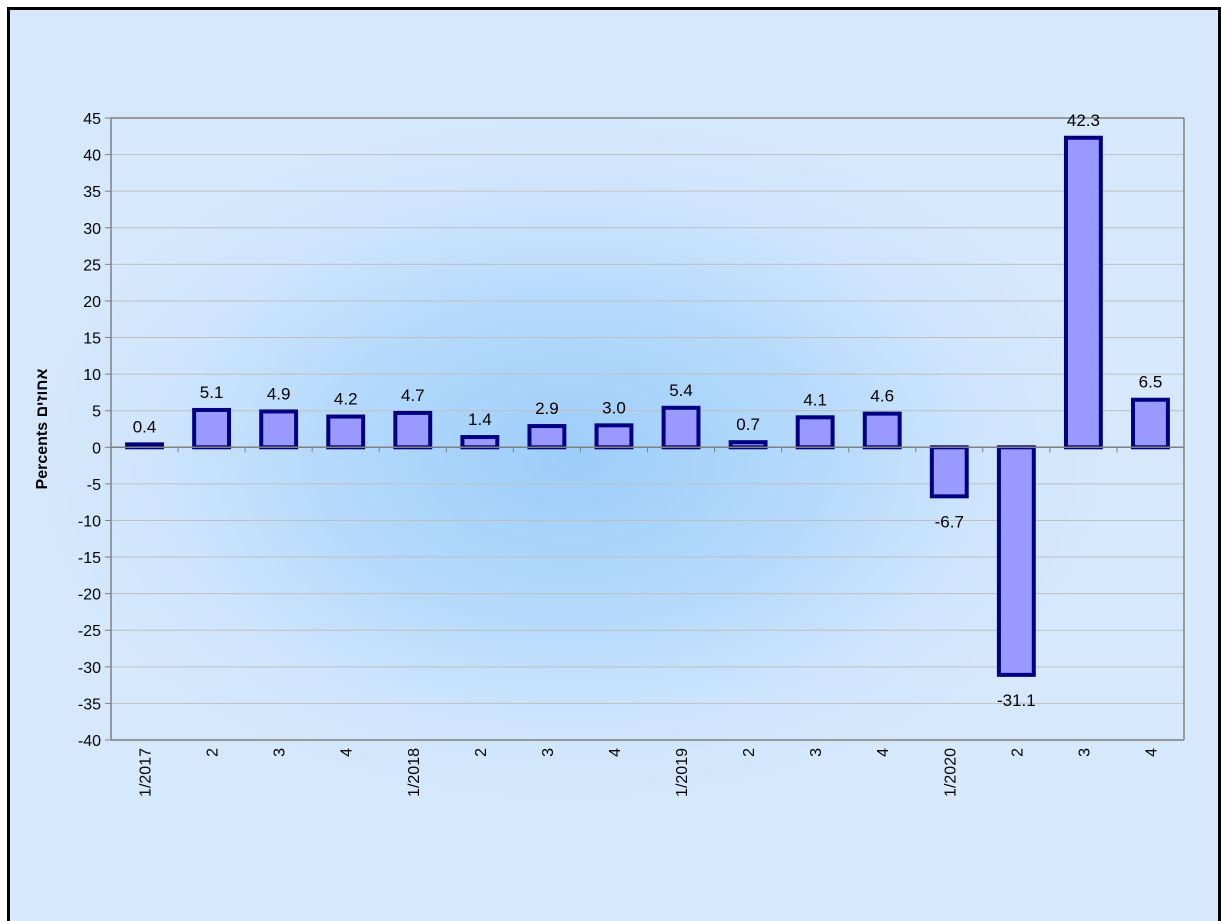 The width and height of the screenshot is (1221, 921). Describe the element at coordinates (94, 485) in the screenshot. I see `y-tick-label: -5` at that location.